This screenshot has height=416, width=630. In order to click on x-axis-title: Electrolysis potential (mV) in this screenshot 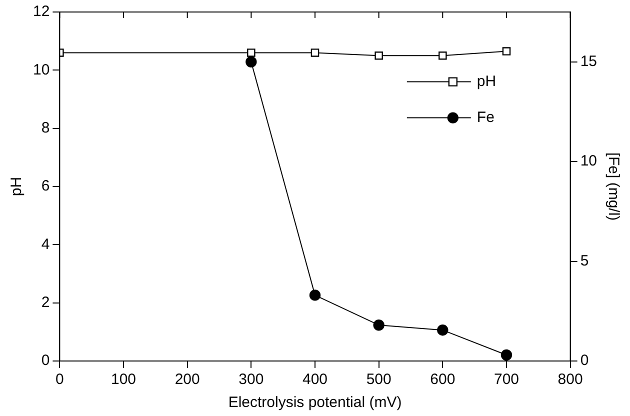, I will do `click(315, 403)`.